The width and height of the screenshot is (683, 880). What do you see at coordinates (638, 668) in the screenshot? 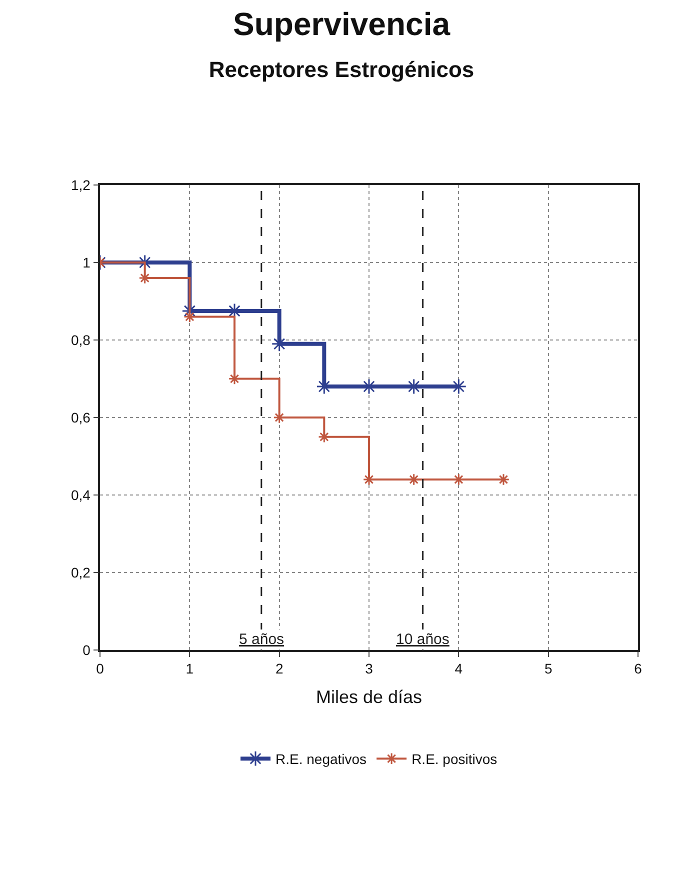
I see `x-tick-label: 6` at bounding box center [638, 668].